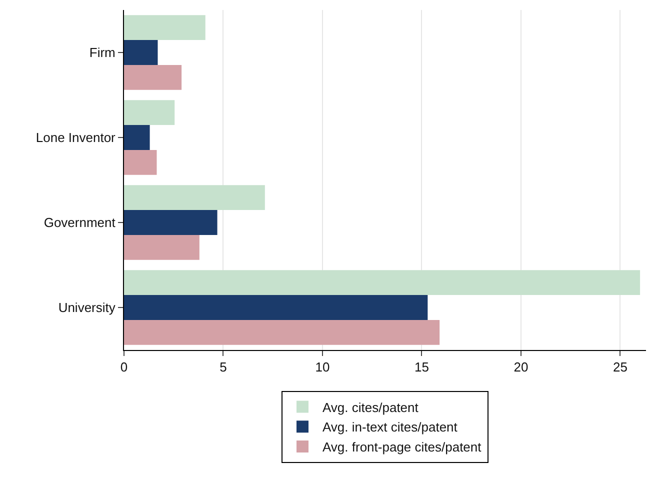 The image size is (656, 480). Describe the element at coordinates (370, 407) in the screenshot. I see `legend-label: Avg. cites/patent` at that location.